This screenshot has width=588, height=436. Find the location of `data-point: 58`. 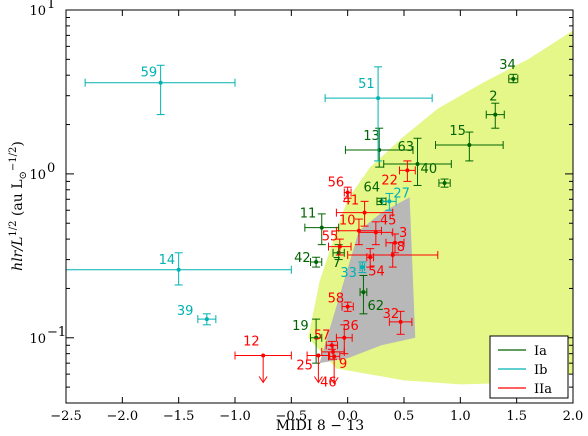

data-point: 58 is located at coordinates (341, 302).